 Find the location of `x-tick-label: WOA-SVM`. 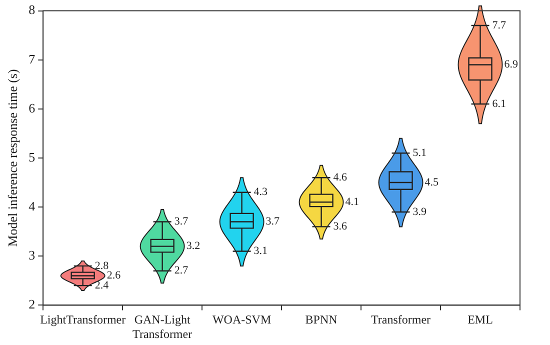

x-tick-label: WOA-SVM is located at coordinates (242, 319).